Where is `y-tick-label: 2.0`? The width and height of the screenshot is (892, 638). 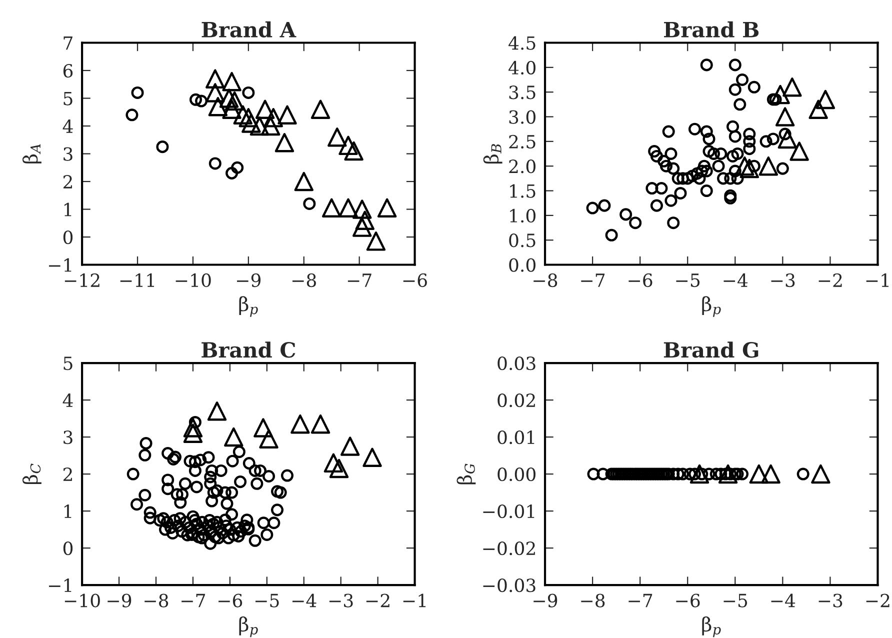 y-tick-label: 2.0 is located at coordinates (522, 167).